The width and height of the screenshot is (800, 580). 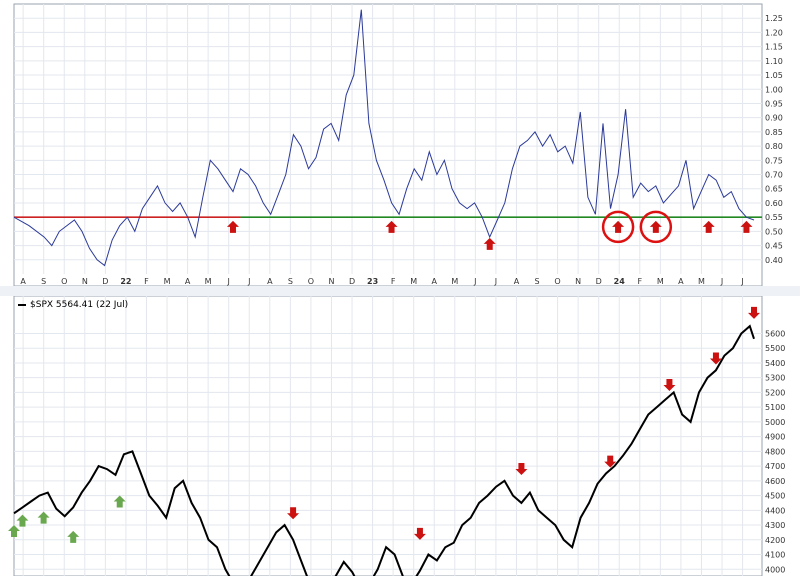 What do you see at coordinates (775, 407) in the screenshot?
I see `lower-y-tick-label: 5100` at bounding box center [775, 407].